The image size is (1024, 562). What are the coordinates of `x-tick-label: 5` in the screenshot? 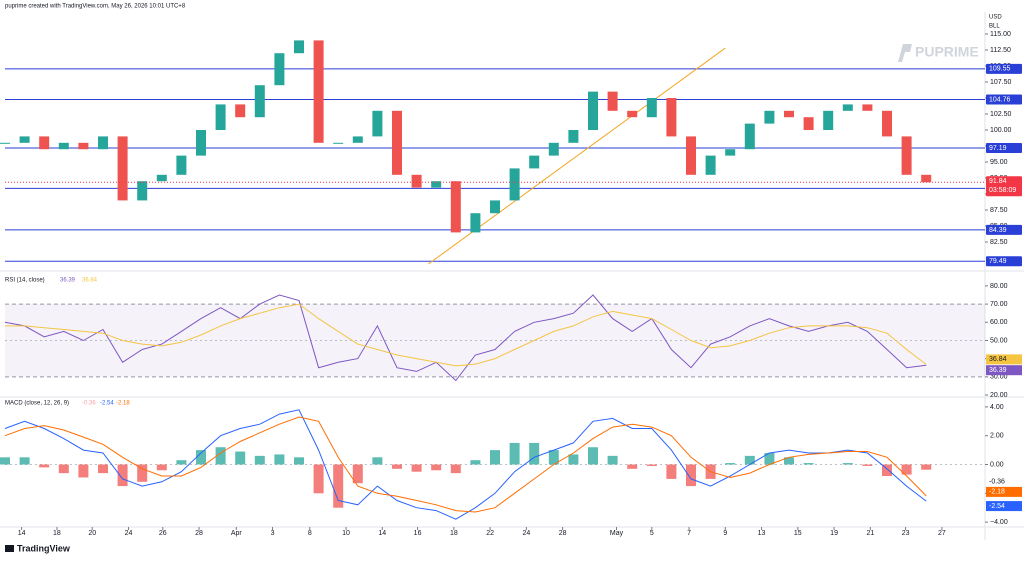 It's located at (652, 533).